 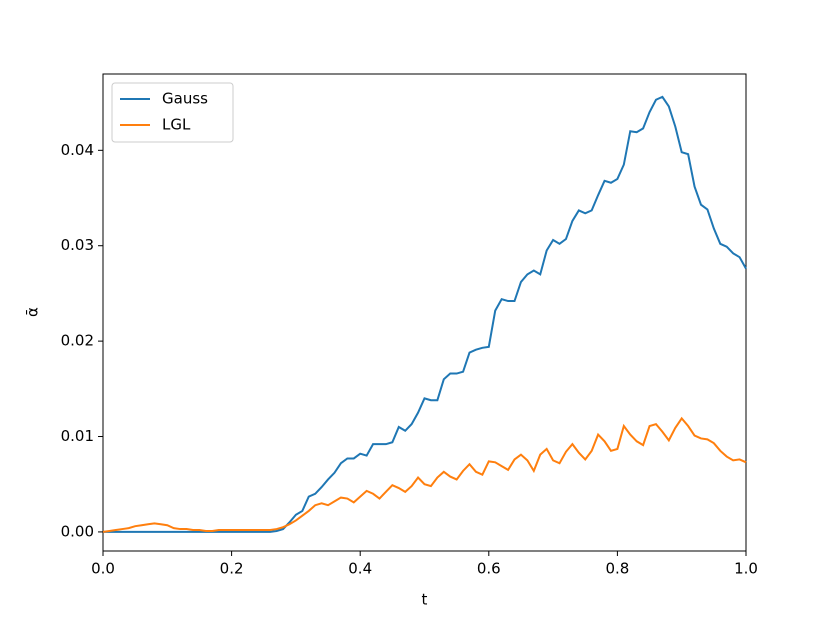 What do you see at coordinates (232, 569) in the screenshot?
I see `x-tick-label: 0.2` at bounding box center [232, 569].